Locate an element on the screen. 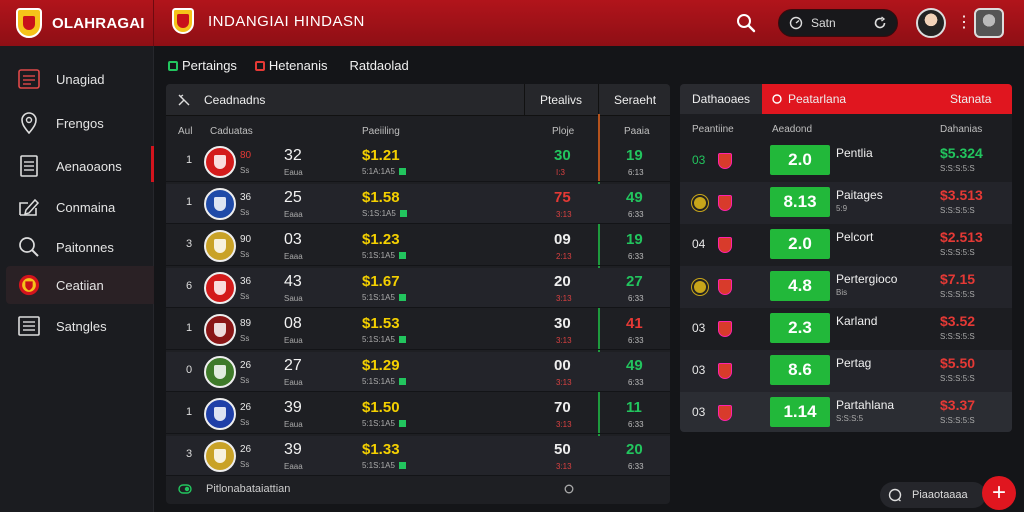 The image size is (1024, 512). row-value-b: 41 is located at coordinates (634, 323).